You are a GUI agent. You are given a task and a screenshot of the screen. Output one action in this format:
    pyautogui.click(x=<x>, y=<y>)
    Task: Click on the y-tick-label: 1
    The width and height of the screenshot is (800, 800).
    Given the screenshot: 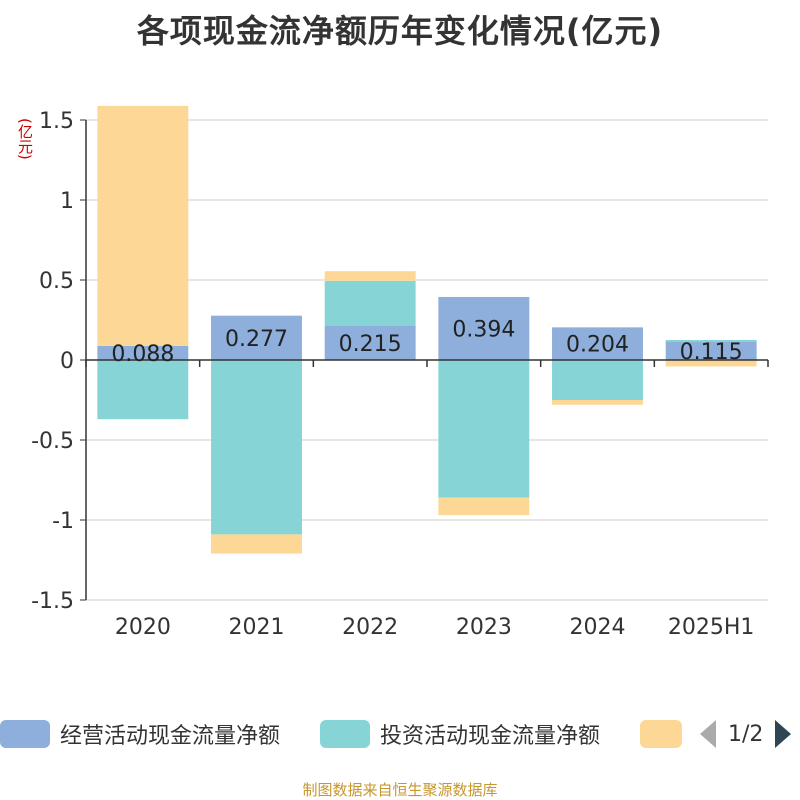 What is the action you would take?
    pyautogui.click(x=67, y=201)
    